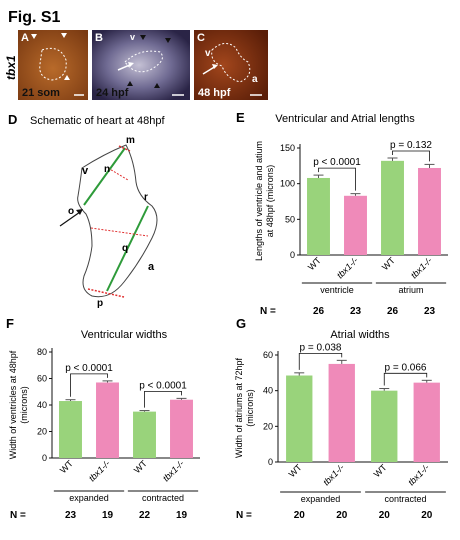 Image resolution: width=460 pixels, height=540 pixels. What do you see at coordinates (42, 352) in the screenshot?
I see `y-tick-label: 80` at bounding box center [42, 352].